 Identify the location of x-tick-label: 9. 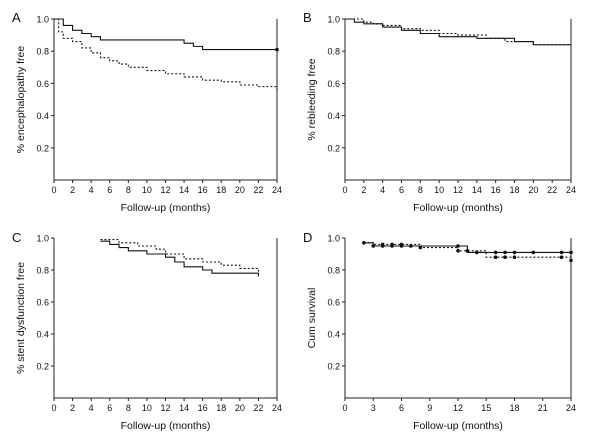
(429, 408).